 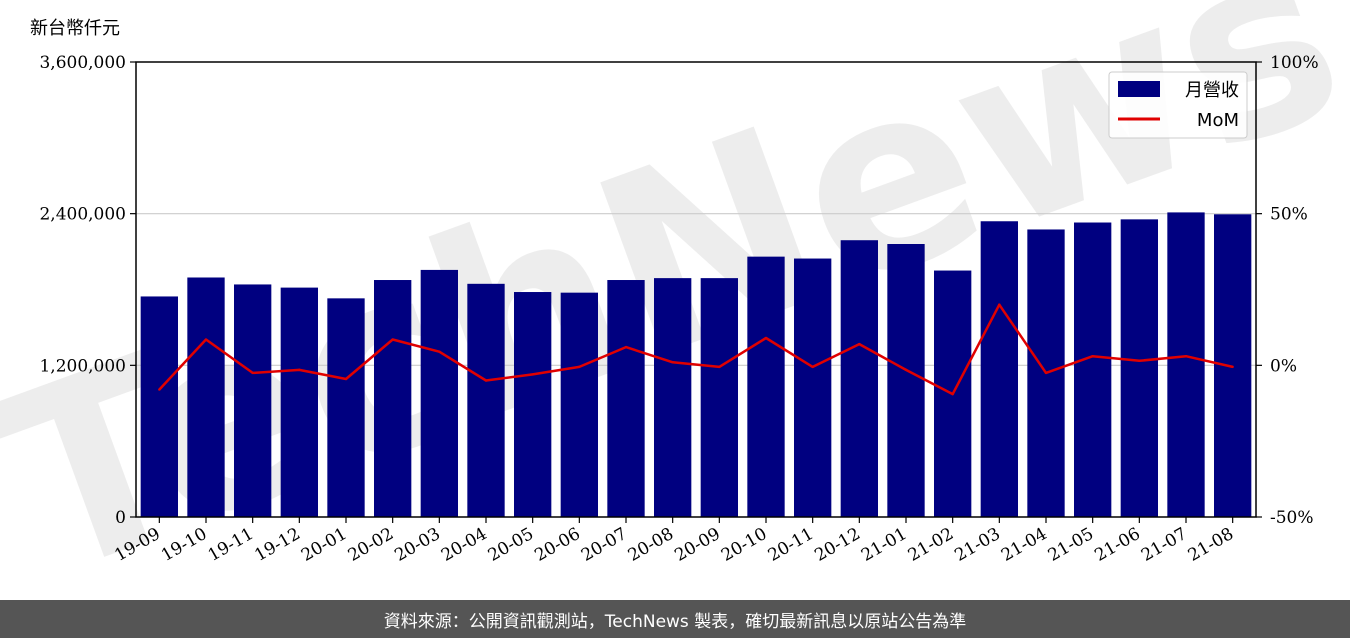 What do you see at coordinates (604, 545) in the screenshot?
I see `x-tick-label: 20-07` at bounding box center [604, 545].